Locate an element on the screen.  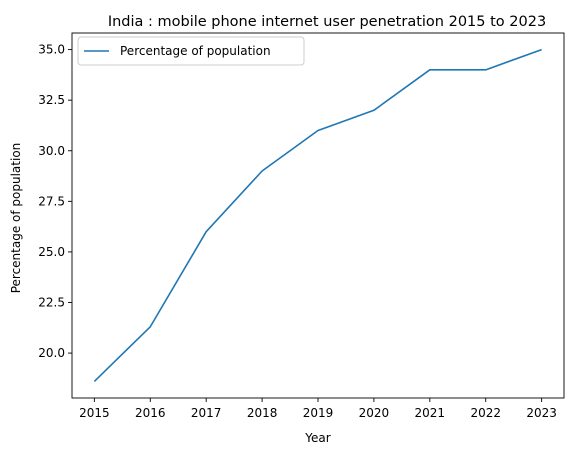
x-tick-label: 2017 is located at coordinates (206, 413).